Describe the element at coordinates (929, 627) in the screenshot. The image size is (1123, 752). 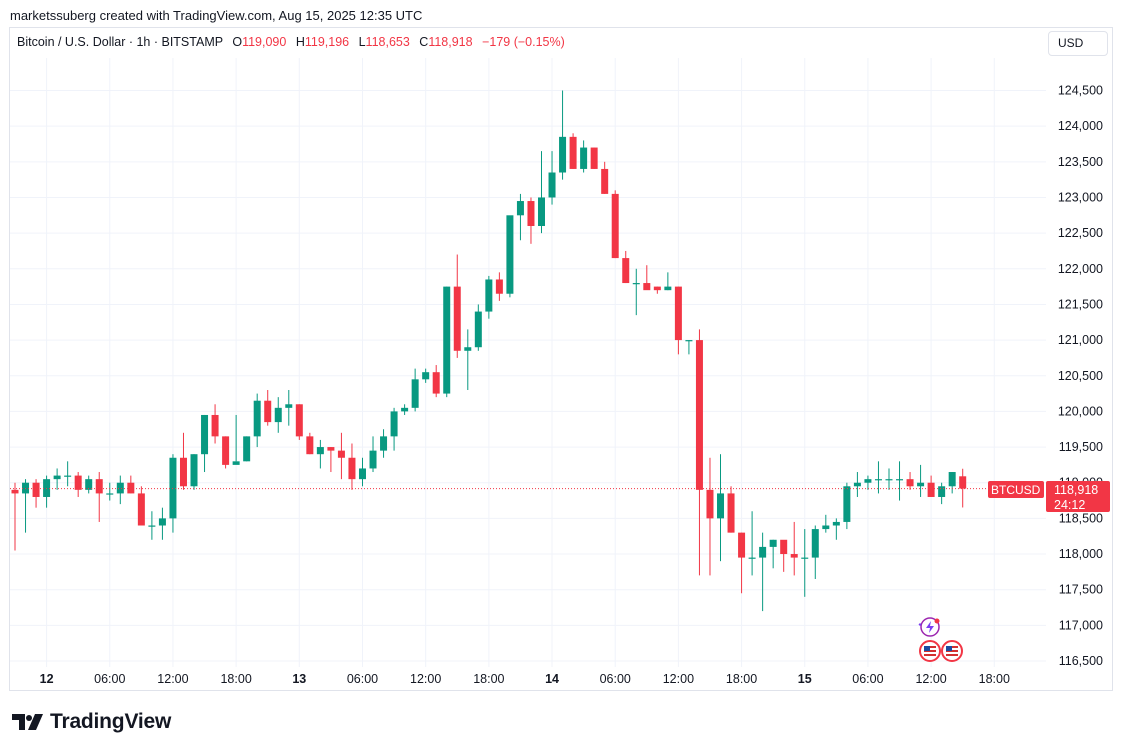
I see `lightning-event-icon` at that location.